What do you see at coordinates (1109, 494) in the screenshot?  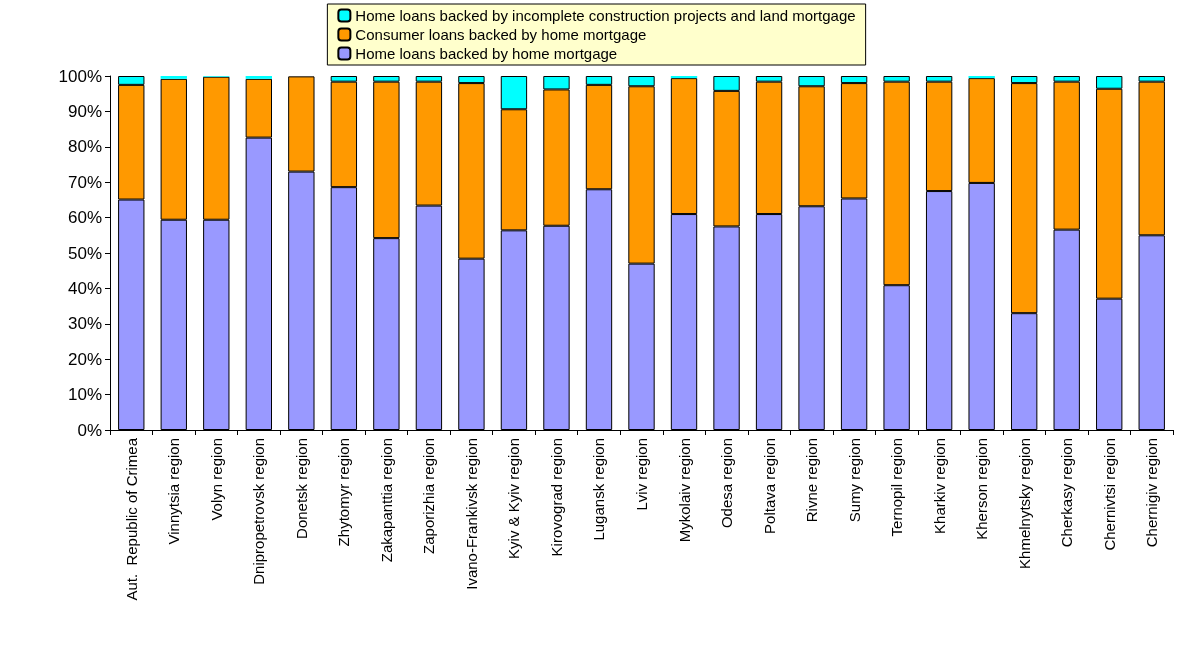 I see `x-tick-label: Chernivtsi region` at bounding box center [1109, 494].